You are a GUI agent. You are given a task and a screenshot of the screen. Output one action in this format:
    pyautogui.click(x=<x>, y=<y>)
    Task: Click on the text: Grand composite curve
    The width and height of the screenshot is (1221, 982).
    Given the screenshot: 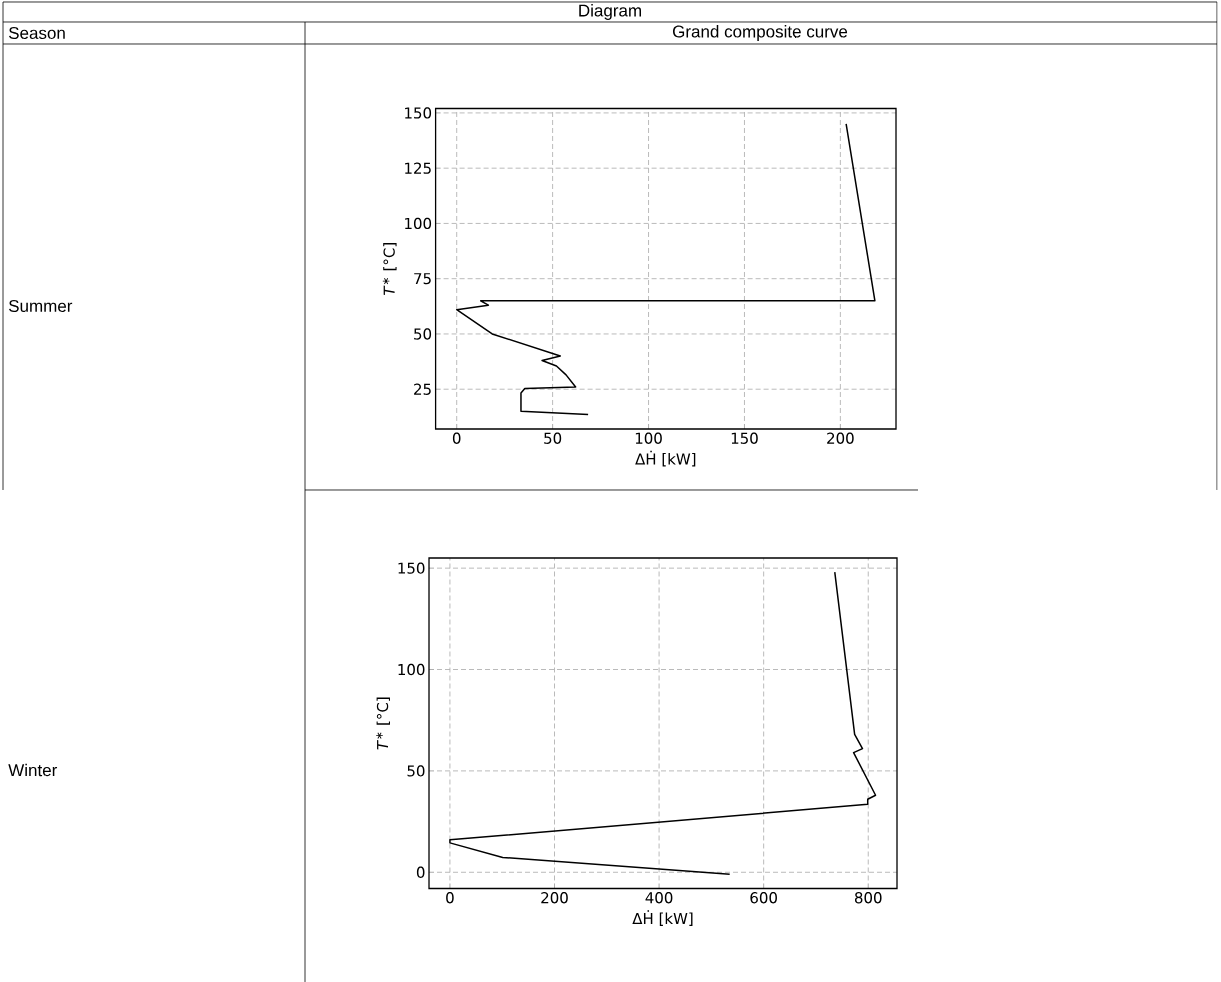 What is the action you would take?
    pyautogui.click(x=760, y=33)
    